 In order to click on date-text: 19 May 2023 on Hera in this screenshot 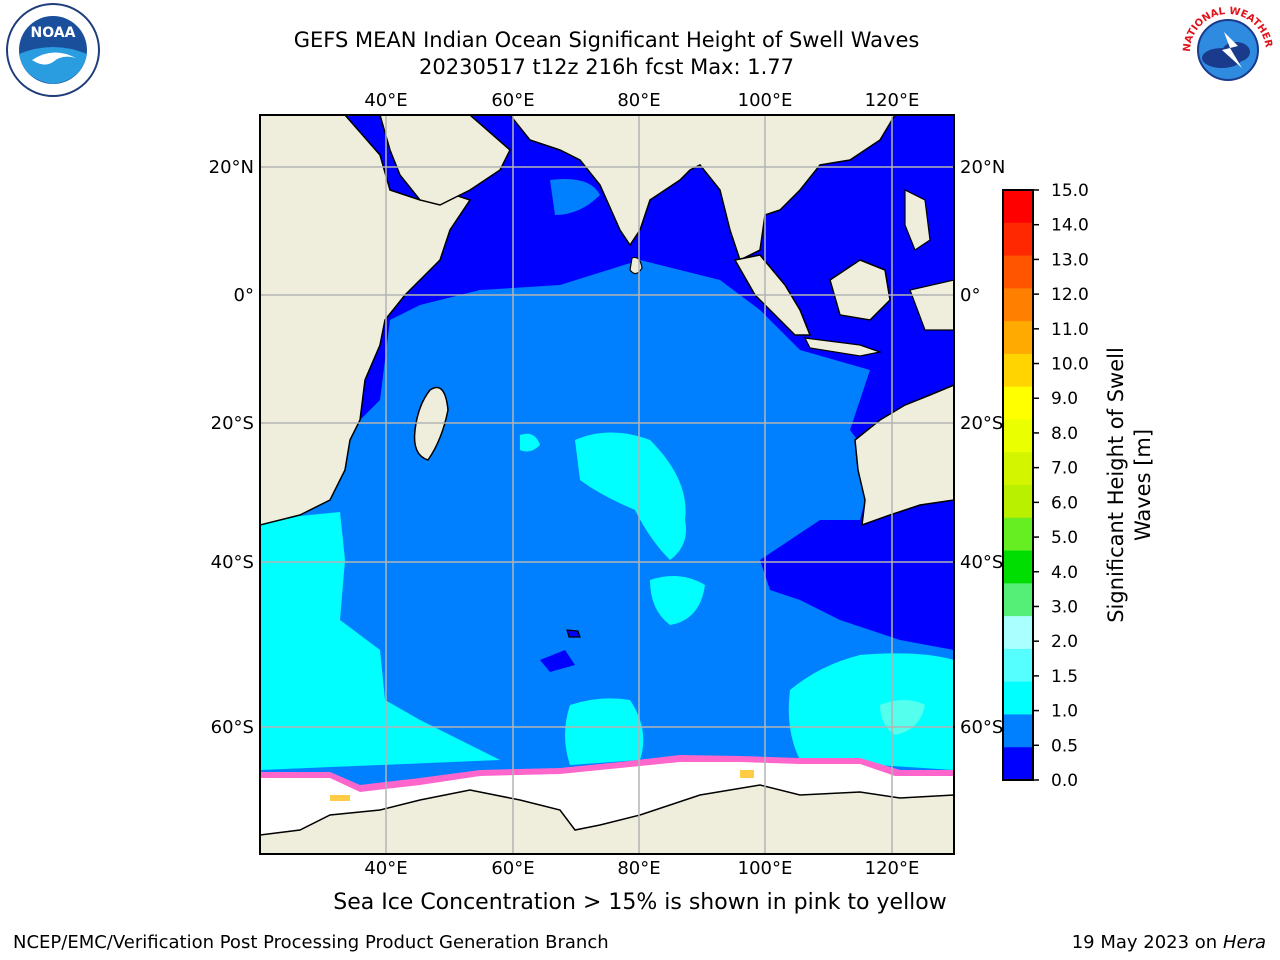, I will do `click(1169, 942)`.